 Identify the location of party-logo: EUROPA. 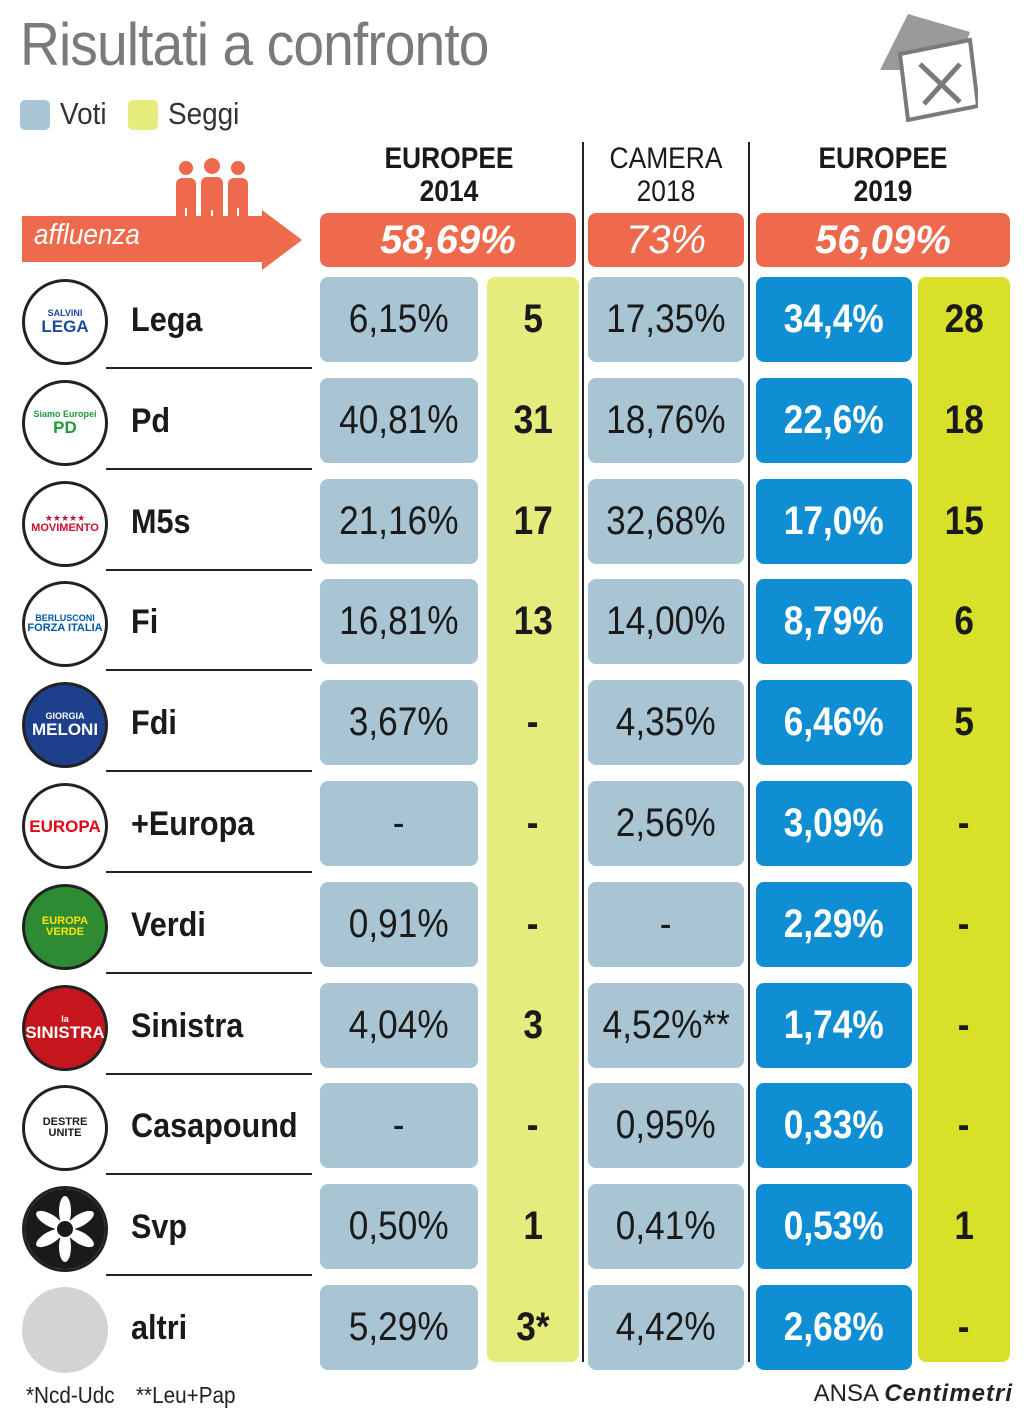
(65, 826).